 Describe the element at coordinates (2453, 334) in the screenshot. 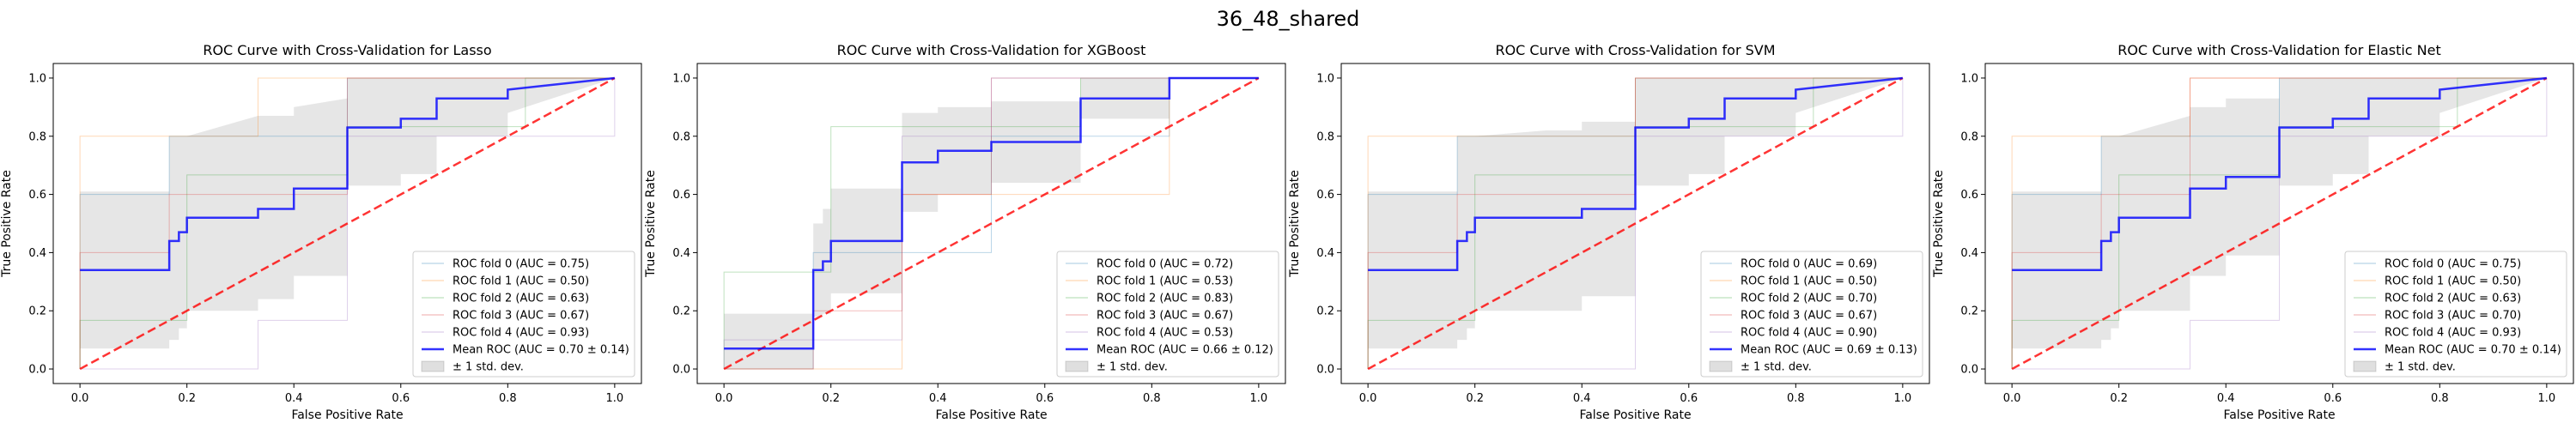

I see `legend-entry: ROC fold 4 (AUC = 0.93)` at that location.